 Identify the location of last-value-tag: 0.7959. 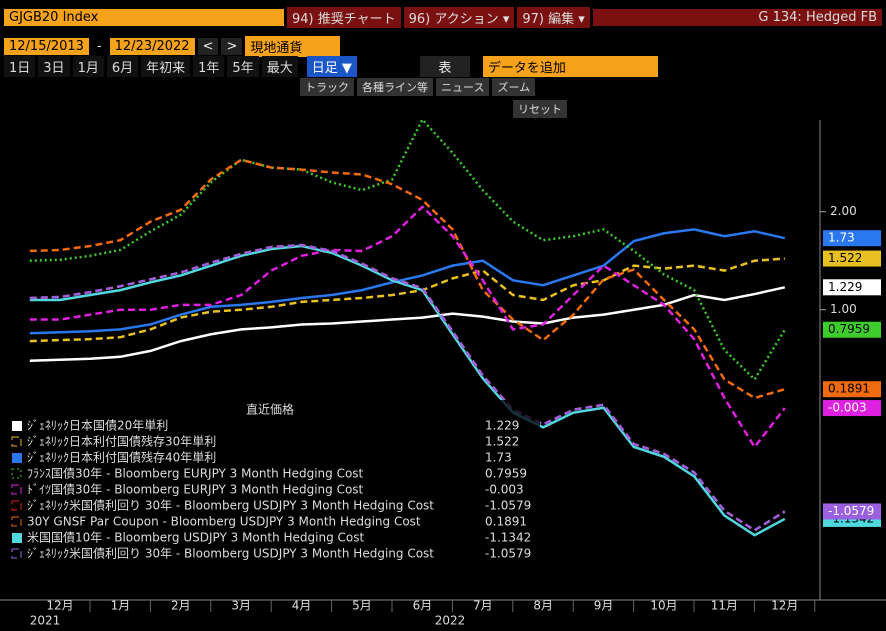
(852, 329).